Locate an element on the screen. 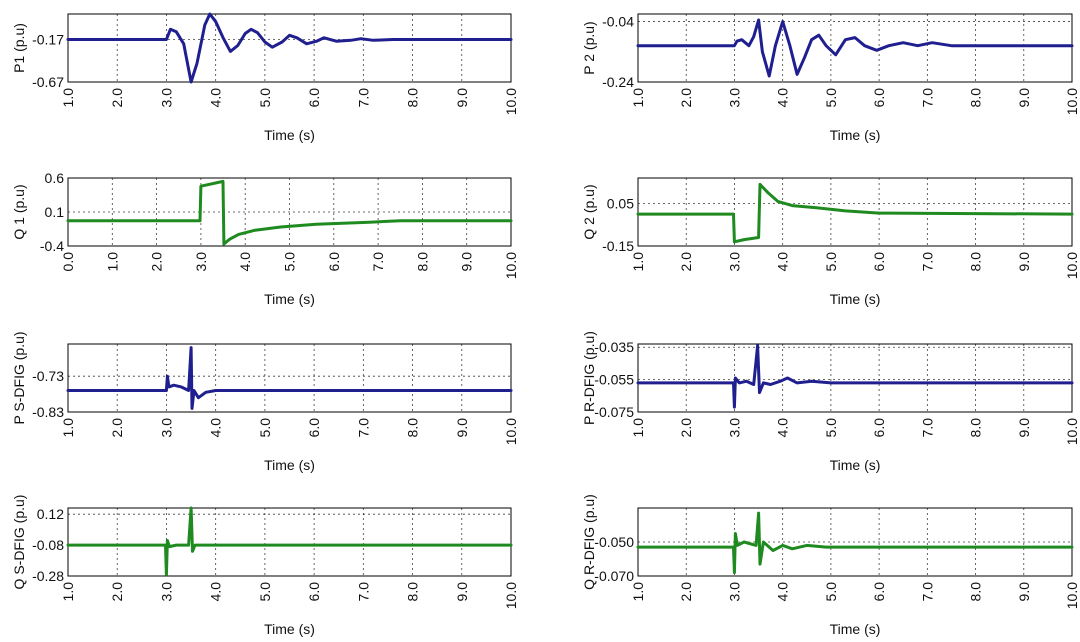  chart-p2-ylabel: P 2 (p.u) is located at coordinates (589, 47).